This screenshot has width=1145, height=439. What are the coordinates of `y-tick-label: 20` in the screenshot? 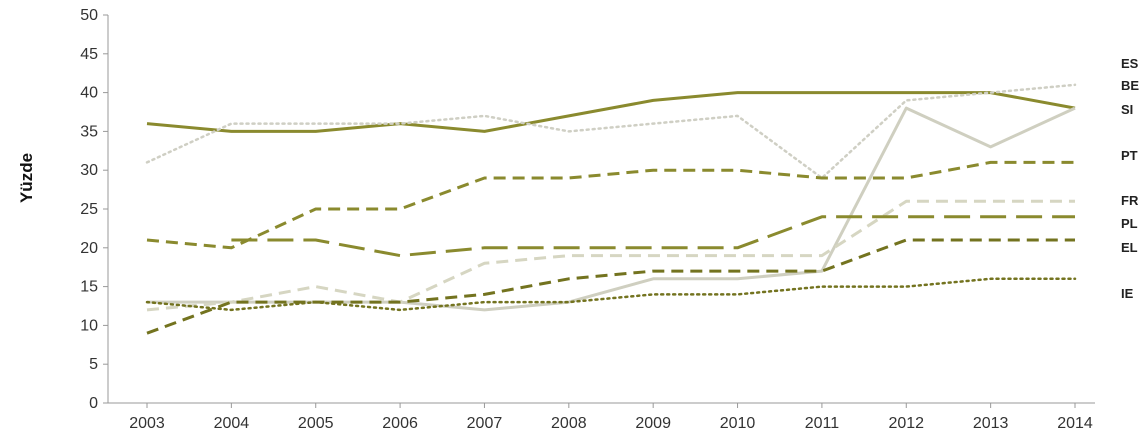 It's located at (89, 248).